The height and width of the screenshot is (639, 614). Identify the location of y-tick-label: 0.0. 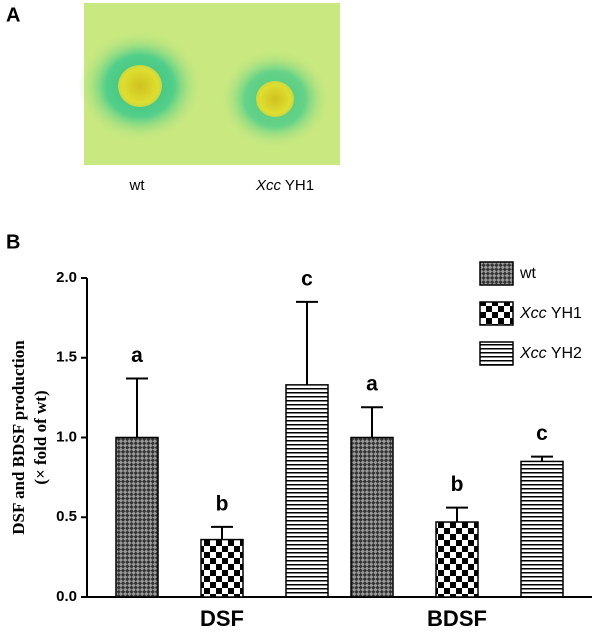
(66, 596).